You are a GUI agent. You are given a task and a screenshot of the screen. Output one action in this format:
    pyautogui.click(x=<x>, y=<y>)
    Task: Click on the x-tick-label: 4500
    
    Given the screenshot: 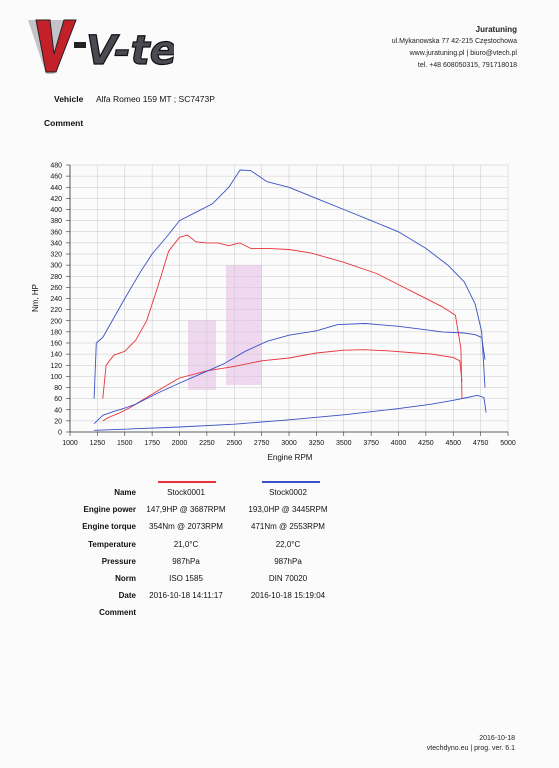 What is the action you would take?
    pyautogui.click(x=453, y=443)
    